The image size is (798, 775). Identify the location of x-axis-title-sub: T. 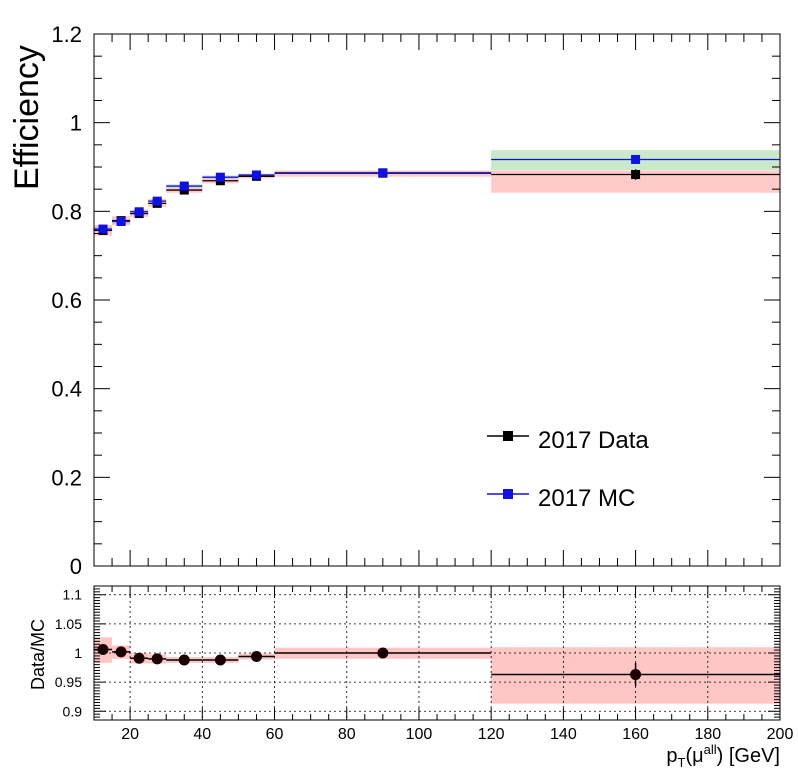
(681, 762).